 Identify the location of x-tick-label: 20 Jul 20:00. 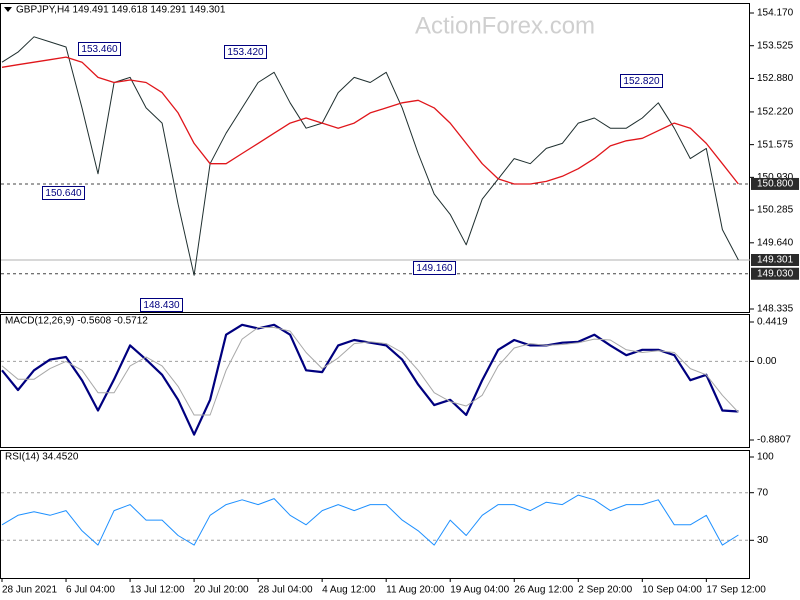
(221, 590).